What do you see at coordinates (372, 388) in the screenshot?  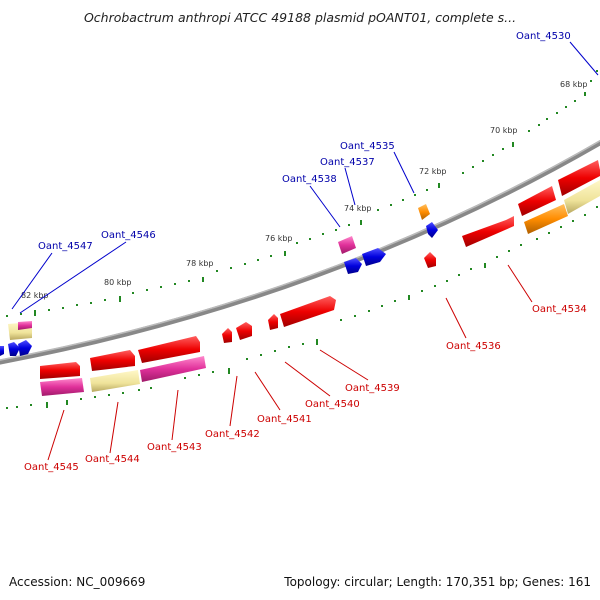 I see `gene-label: Oant_4539` at bounding box center [372, 388].